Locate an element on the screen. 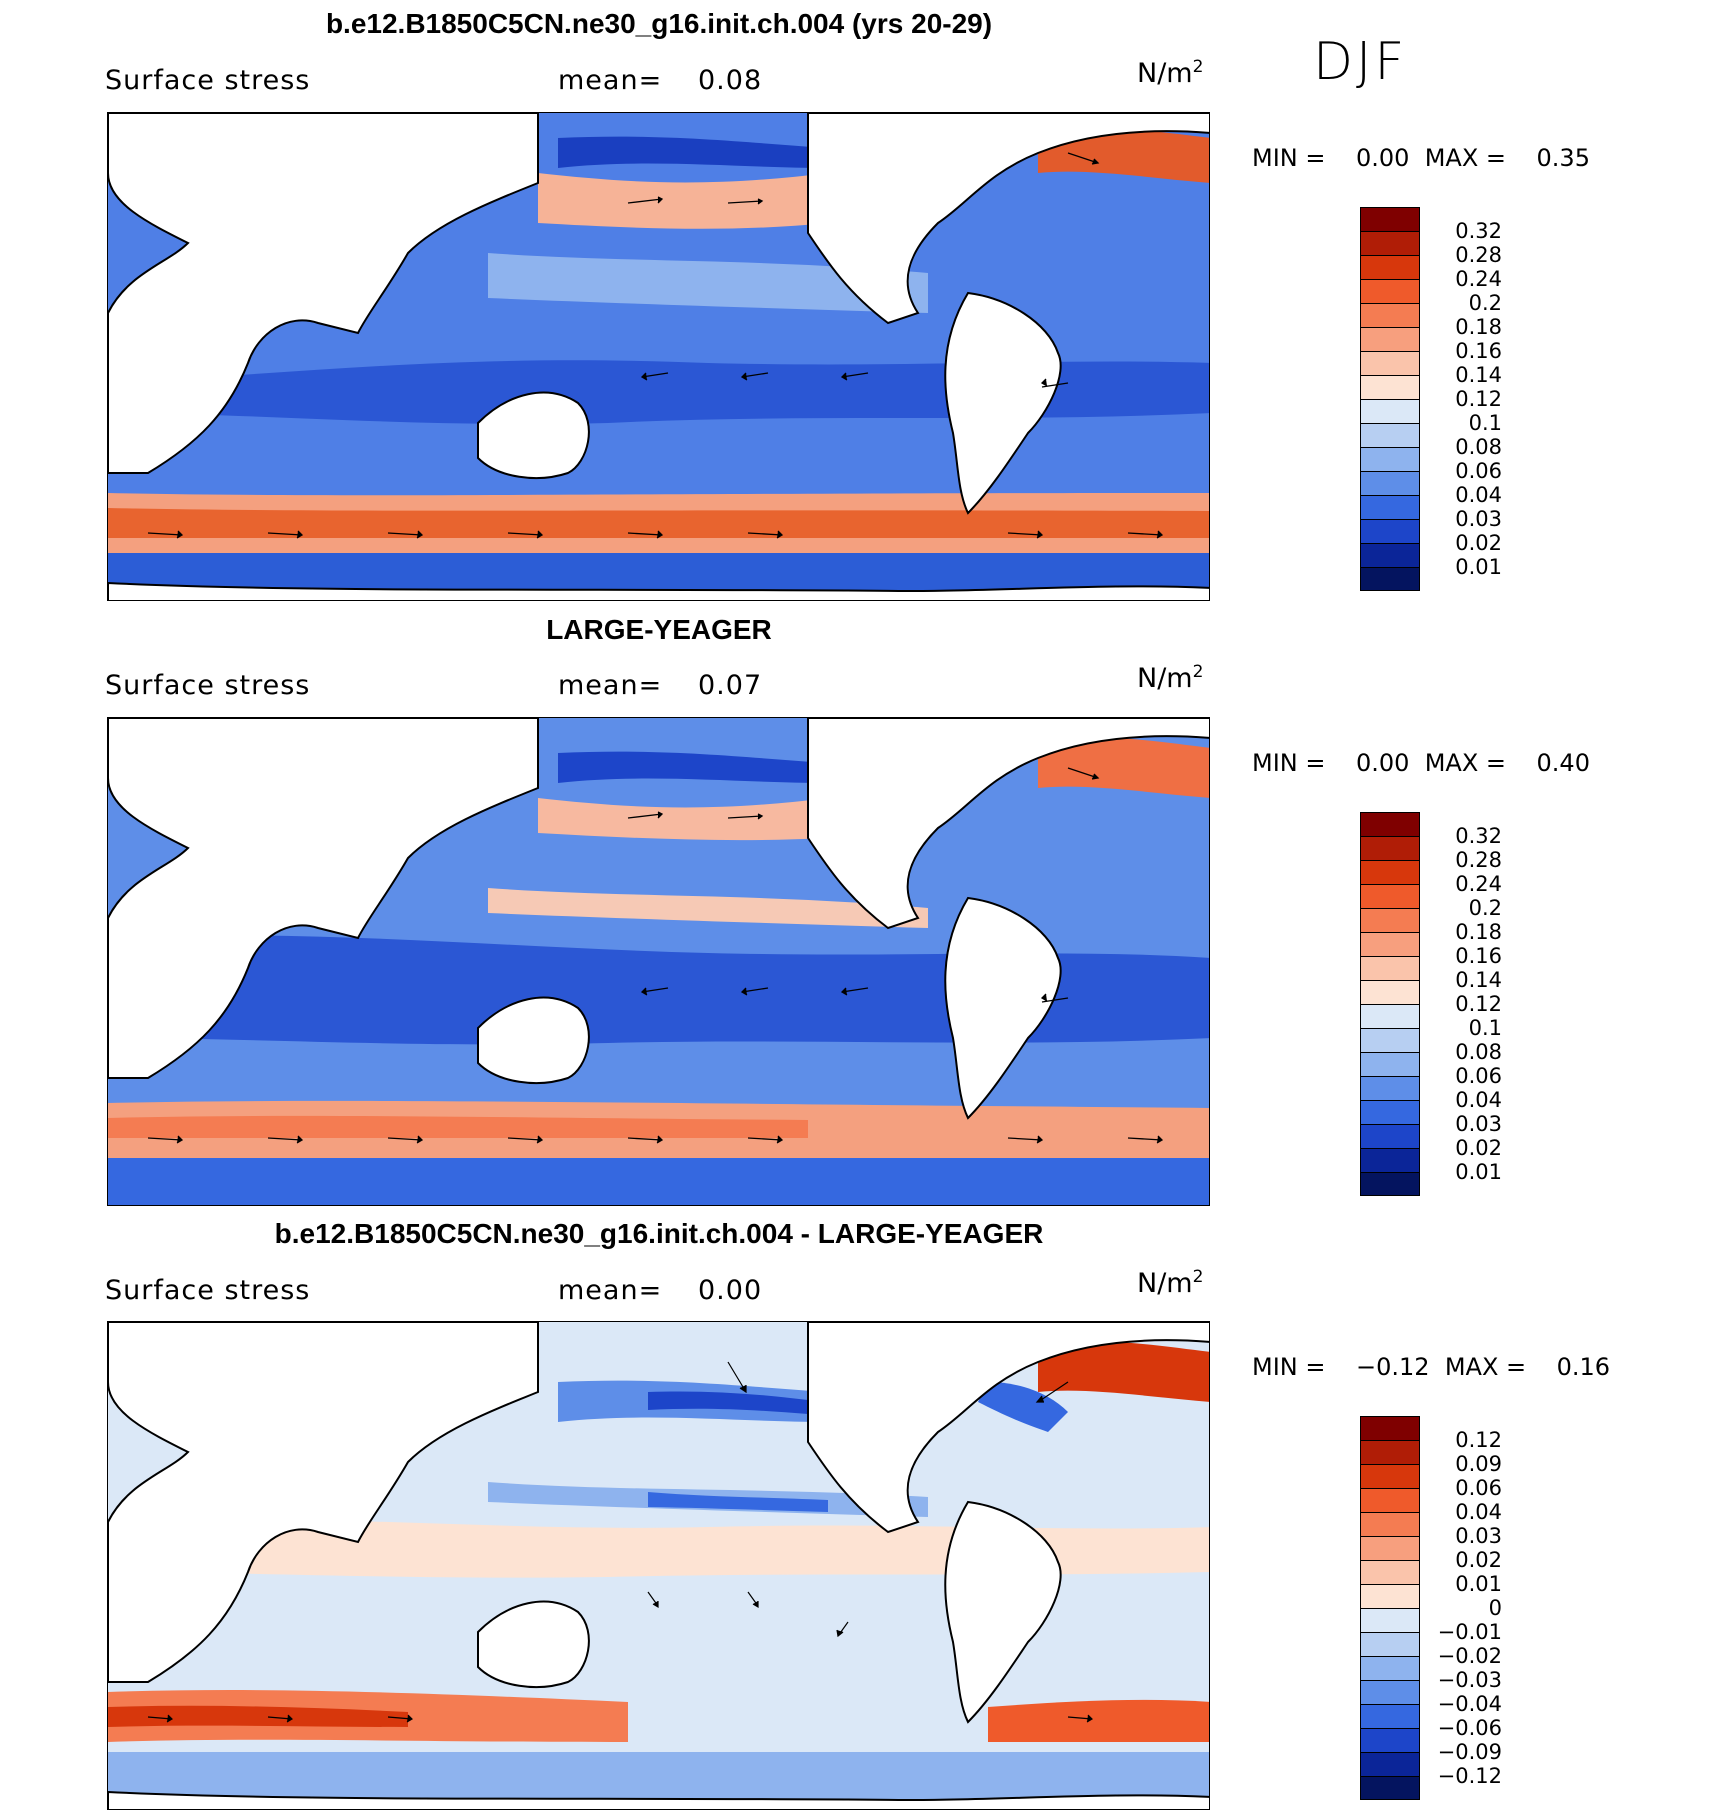 This screenshot has width=1710, height=1819. panel-1-colorbar is located at coordinates (1390, 399).